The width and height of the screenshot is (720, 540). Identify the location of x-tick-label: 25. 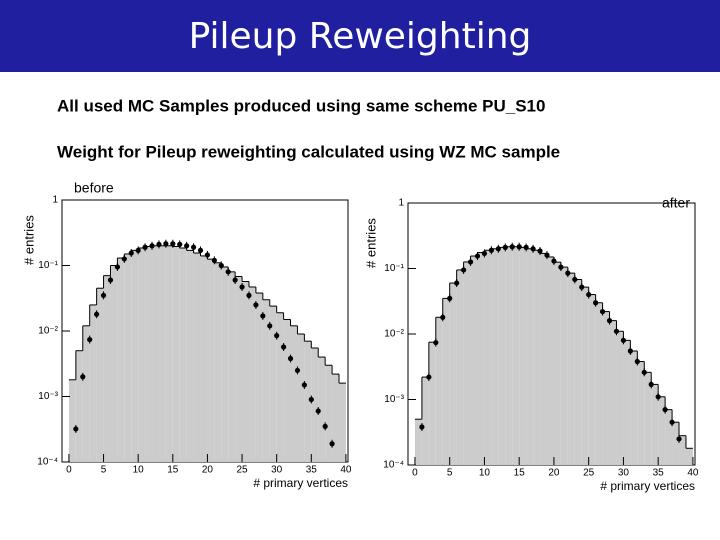
(242, 470).